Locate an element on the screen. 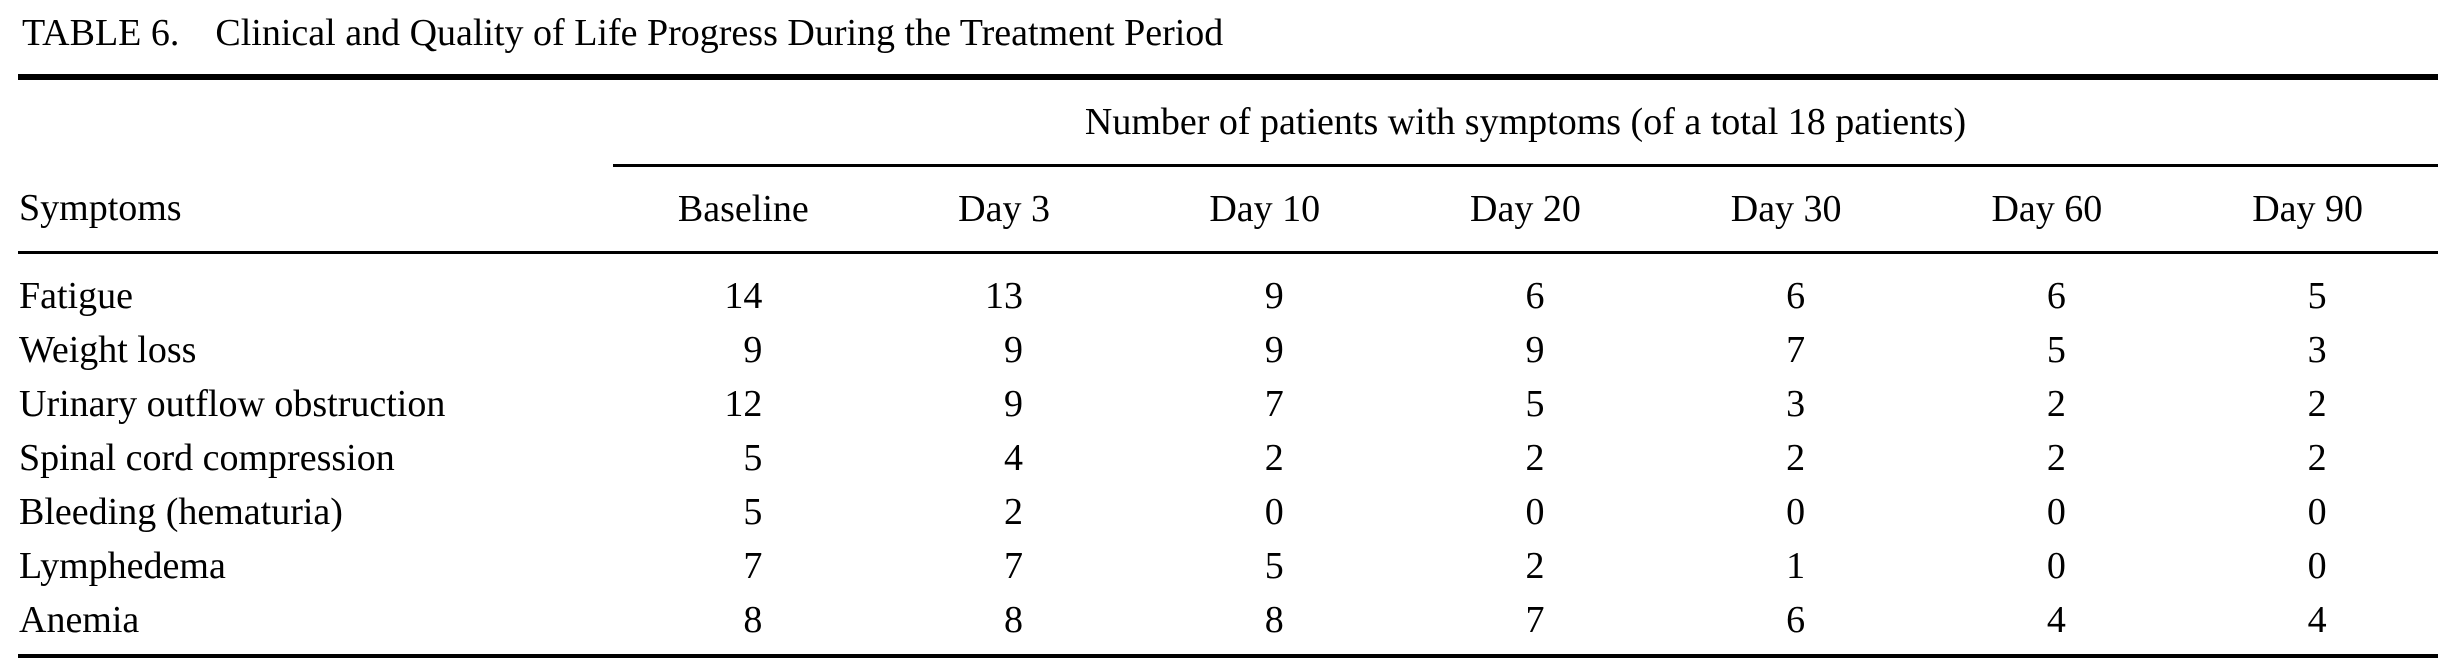 This screenshot has width=2438, height=658. table-row-spinal-cord-compression: Spinal cord compression 5 4 2 2 2 2 2 is located at coordinates (1228, 458).